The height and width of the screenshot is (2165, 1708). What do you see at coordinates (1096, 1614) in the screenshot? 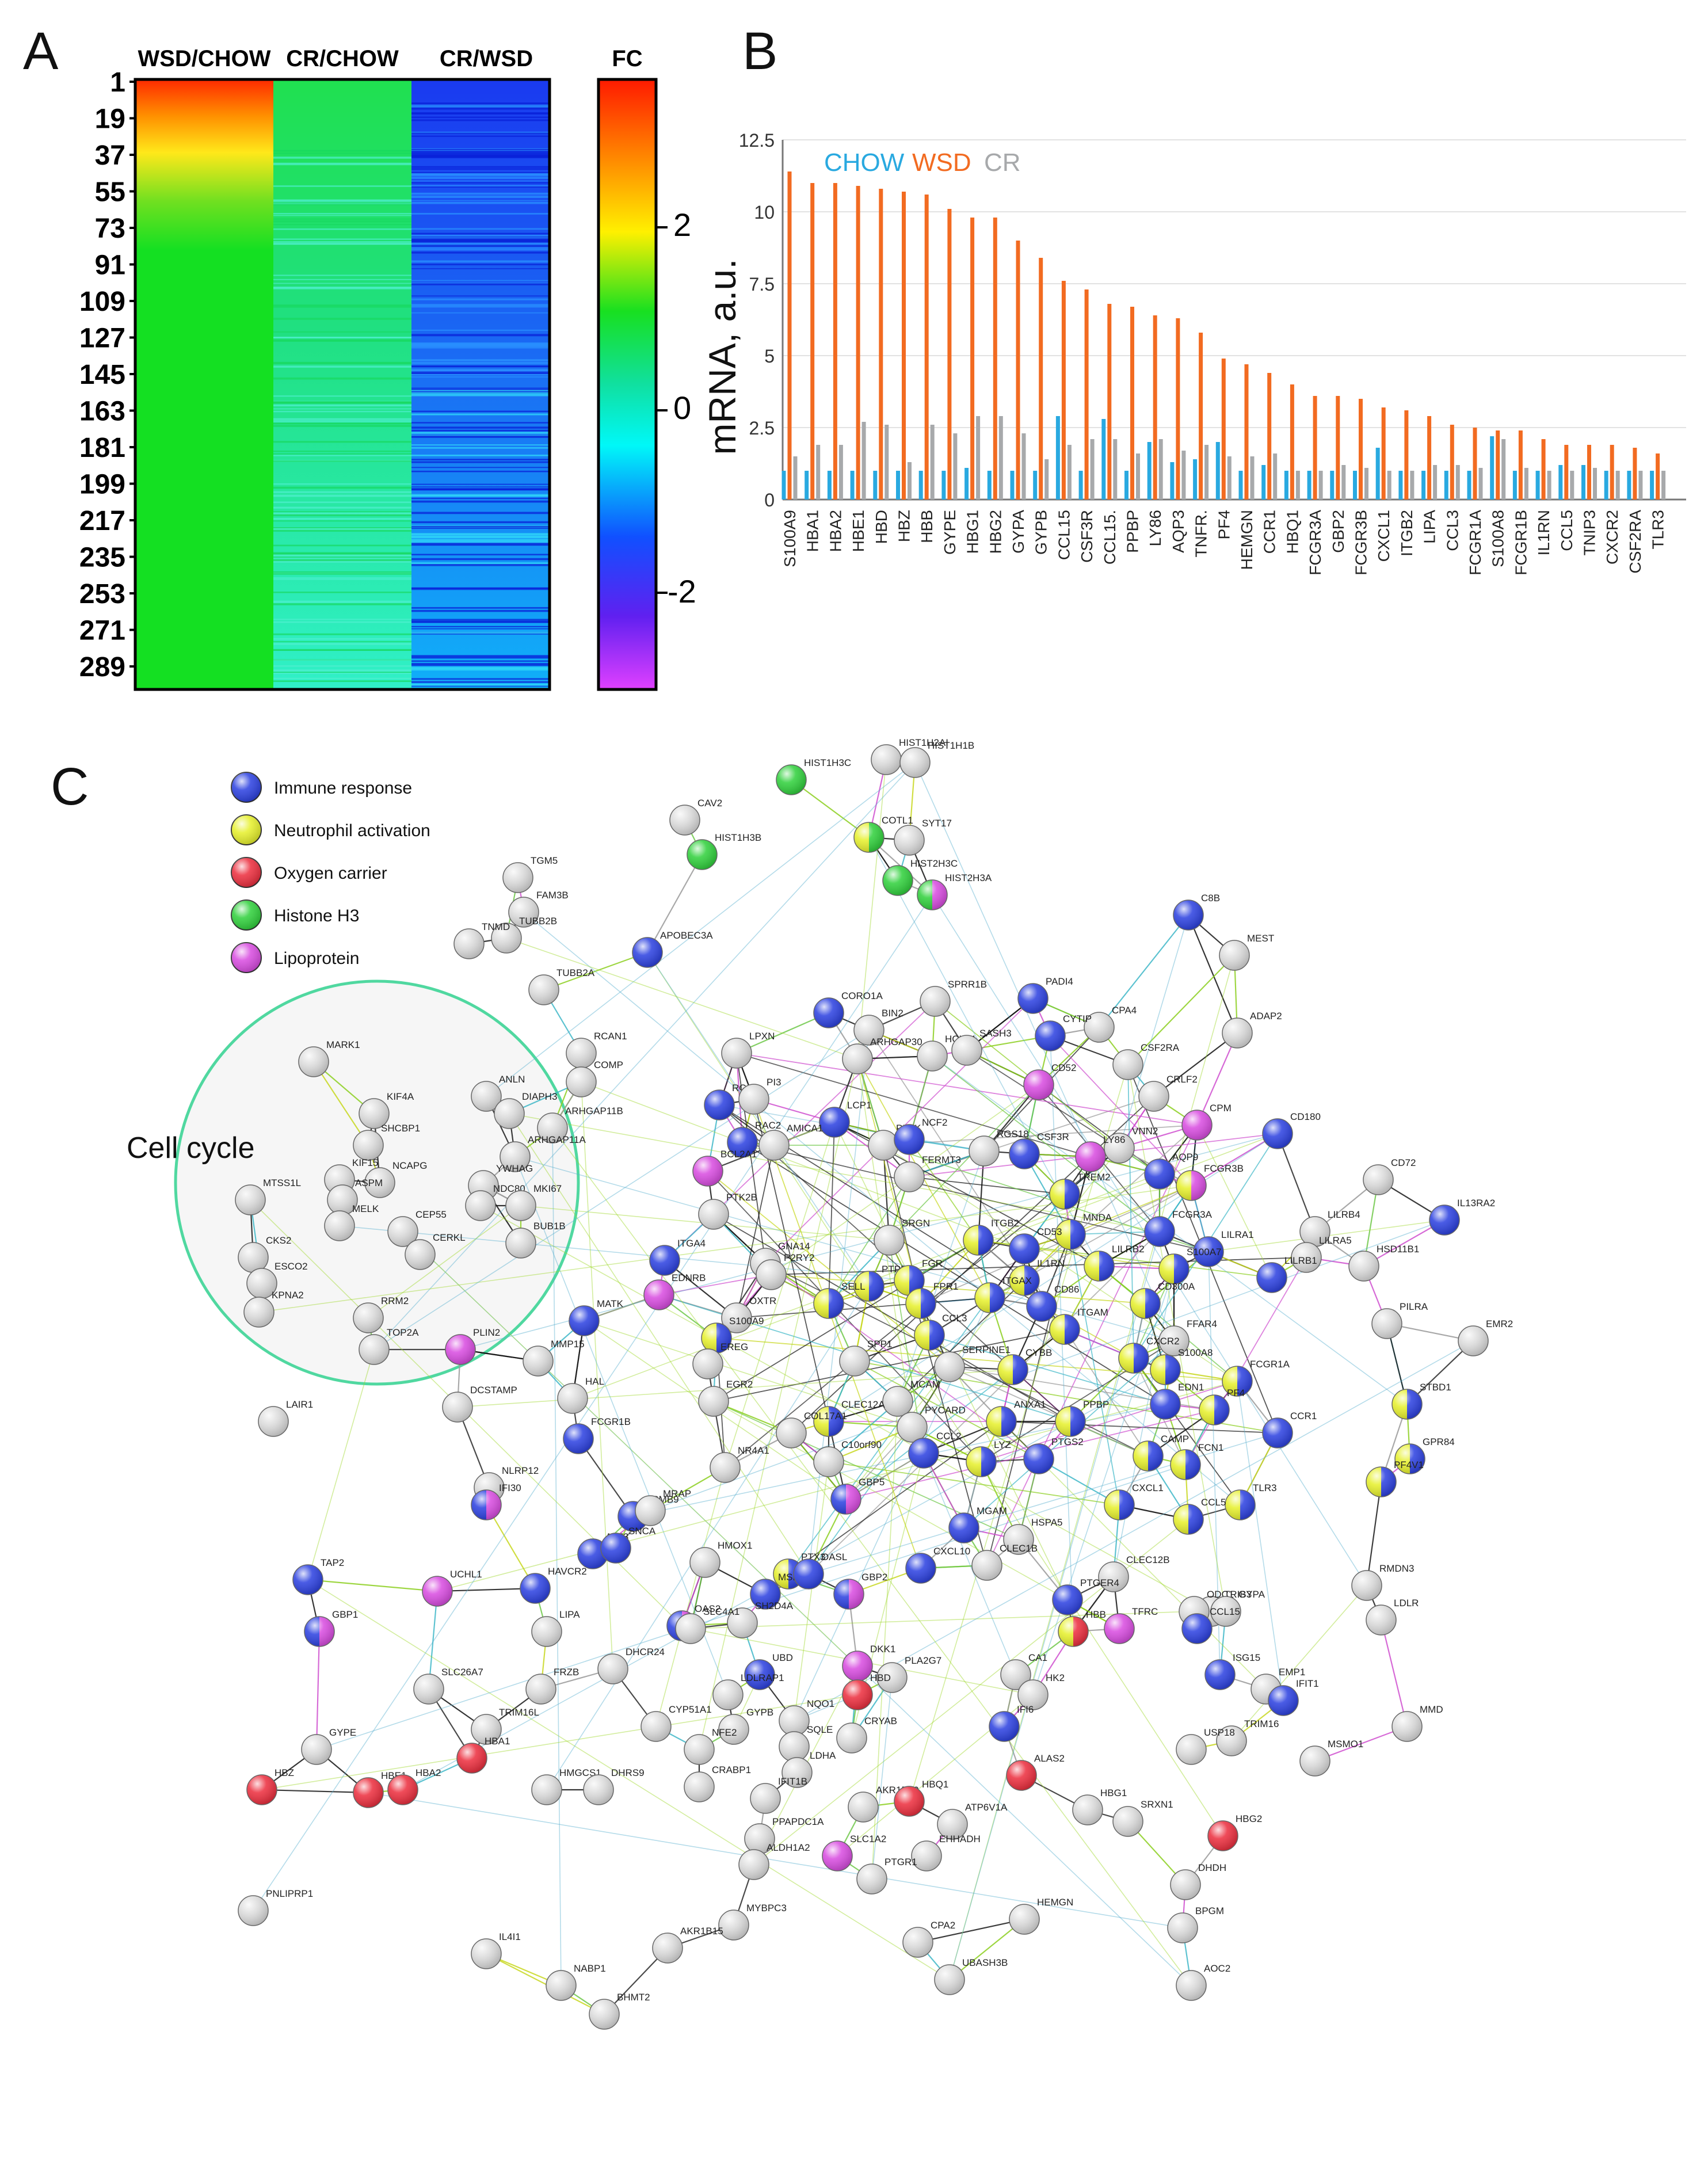
I see `node-label: HBB` at bounding box center [1096, 1614].